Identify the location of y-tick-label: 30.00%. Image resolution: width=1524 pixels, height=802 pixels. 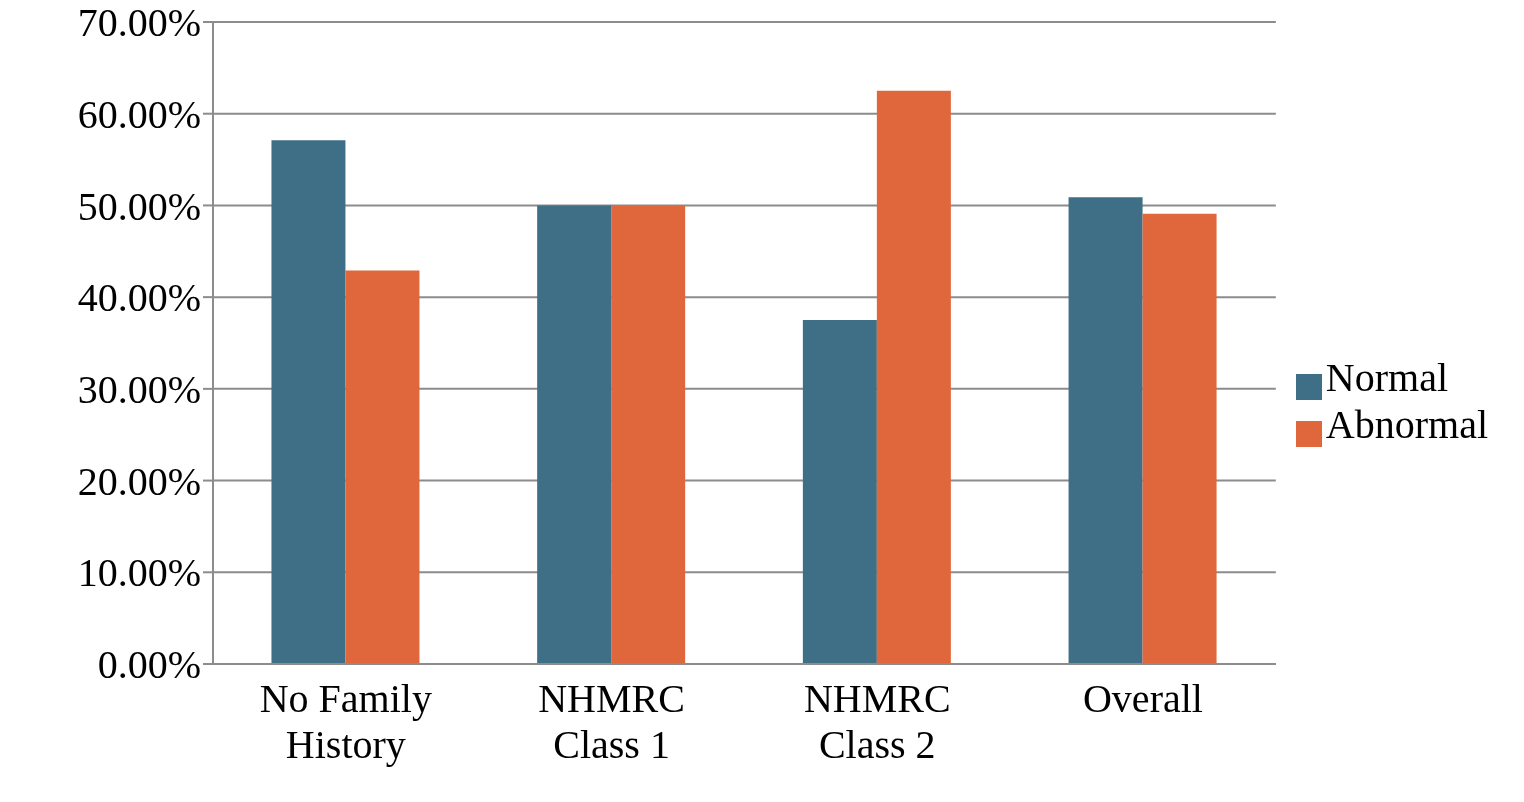
(139, 390).